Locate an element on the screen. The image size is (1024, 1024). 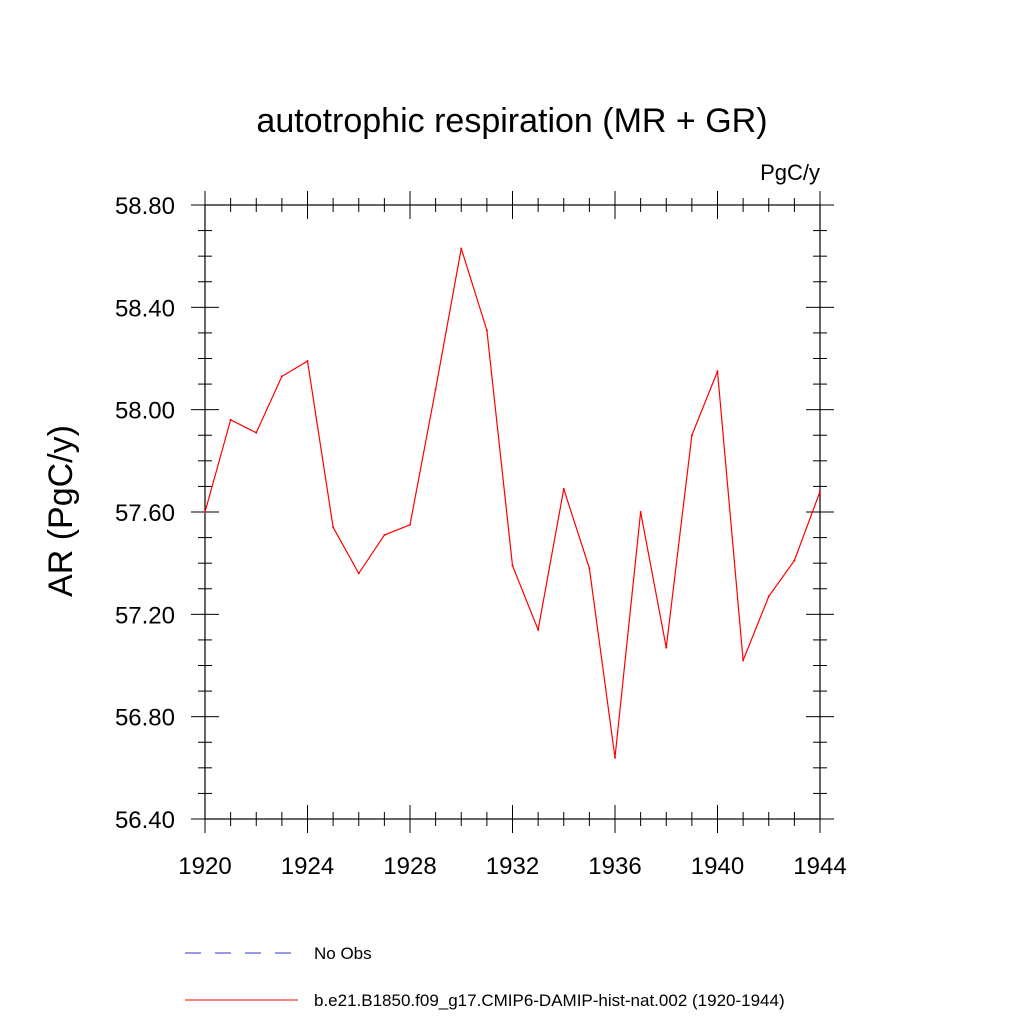
y-axis-label: AR (PgC/y) is located at coordinates (61, 511).